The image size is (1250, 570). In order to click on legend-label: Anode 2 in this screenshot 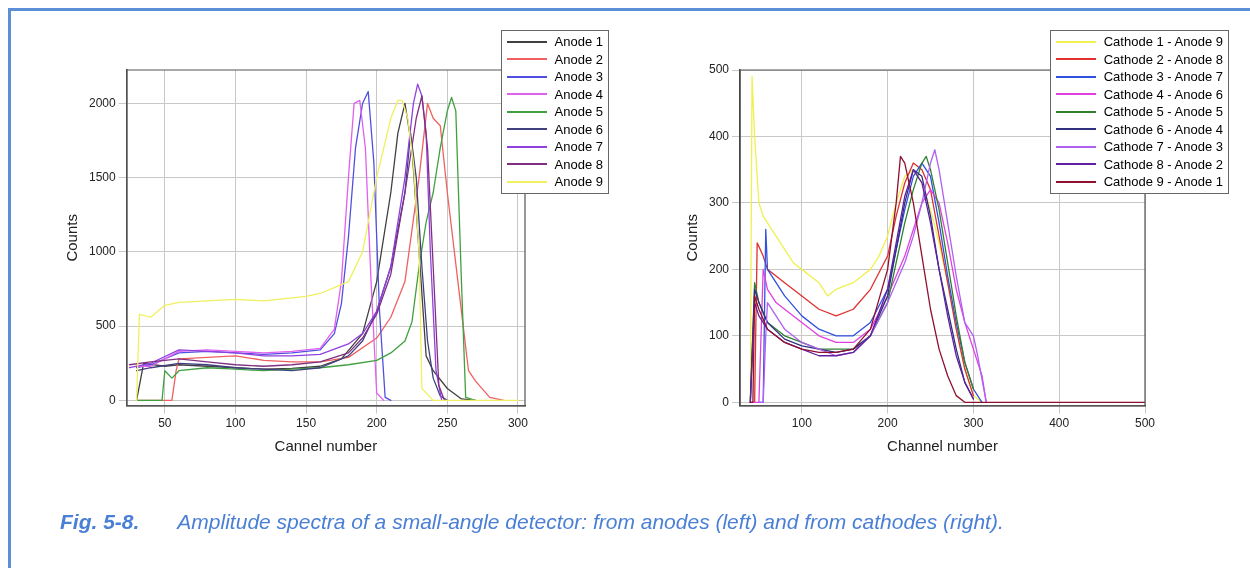, I will do `click(578, 59)`.